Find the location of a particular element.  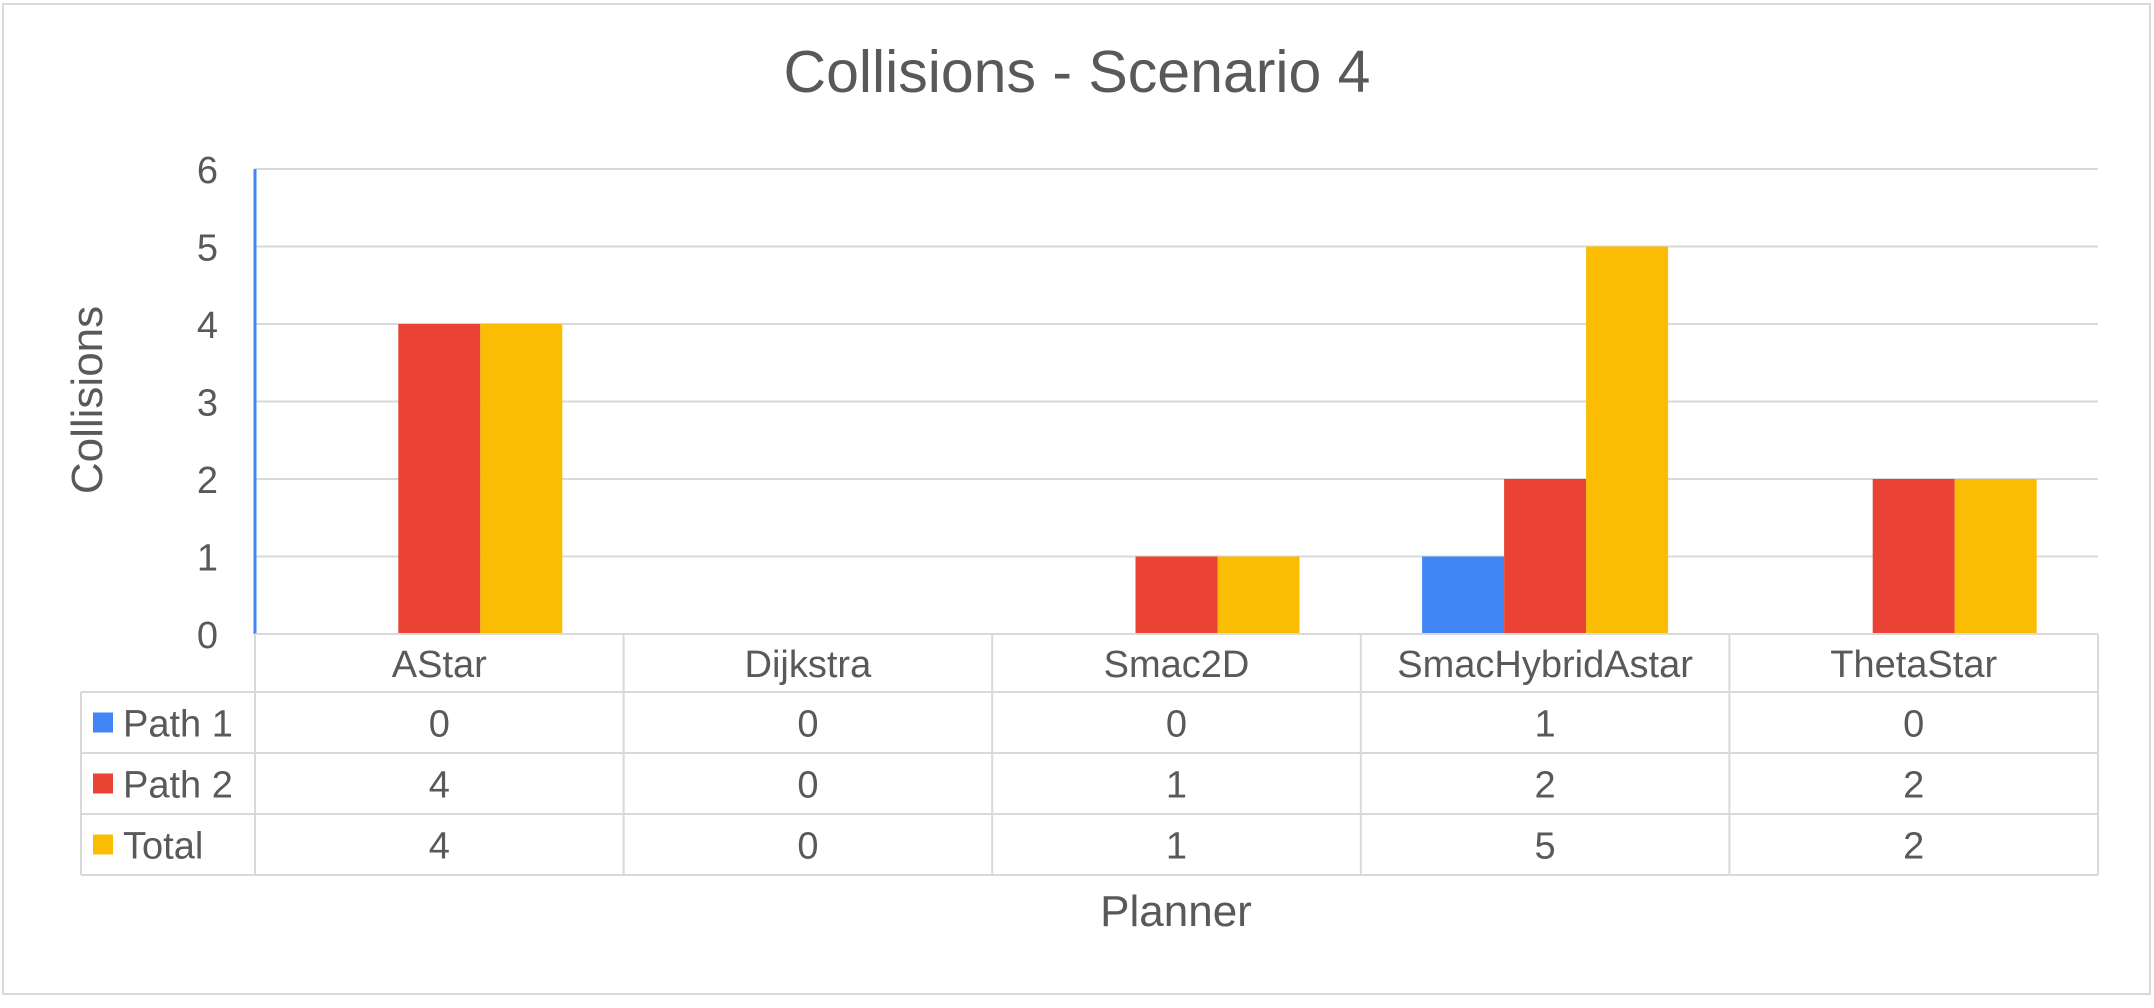

legend-label: Path 1 is located at coordinates (178, 725).